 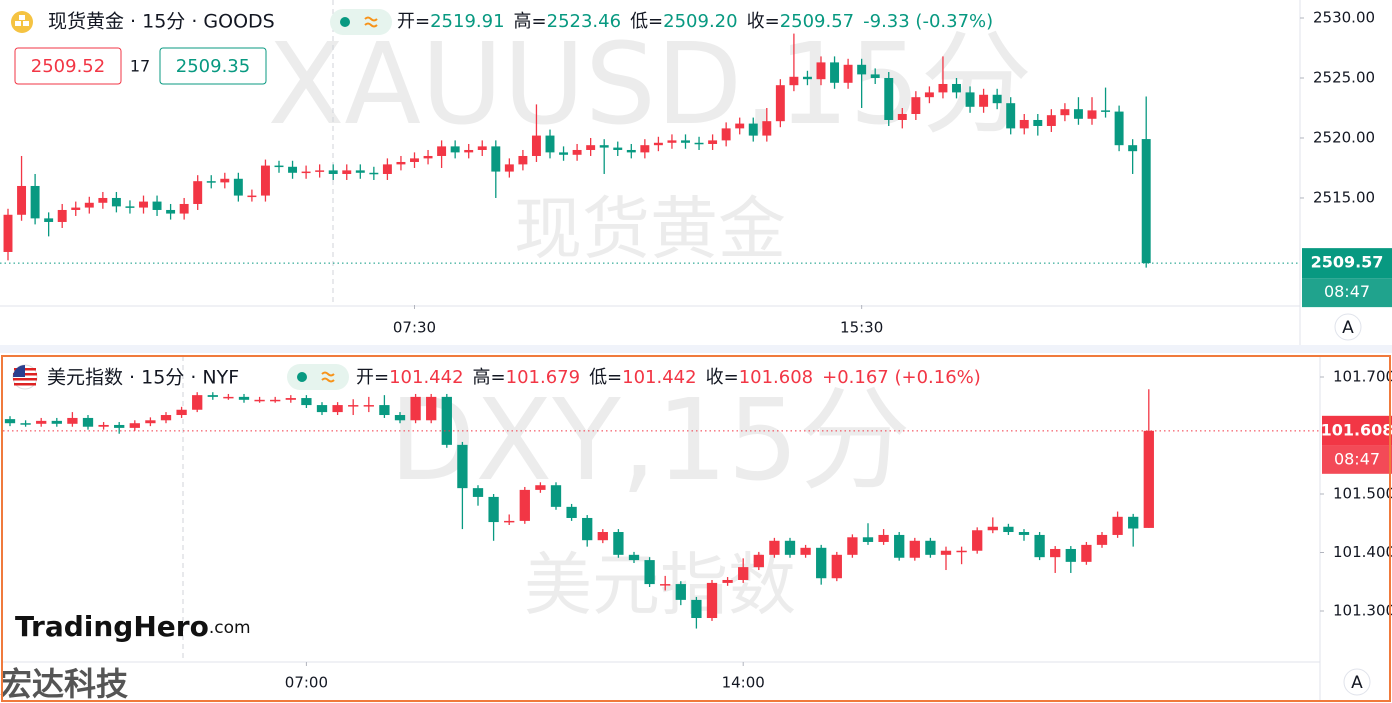 I want to click on price-label: 2509.57, so click(x=1347, y=262).